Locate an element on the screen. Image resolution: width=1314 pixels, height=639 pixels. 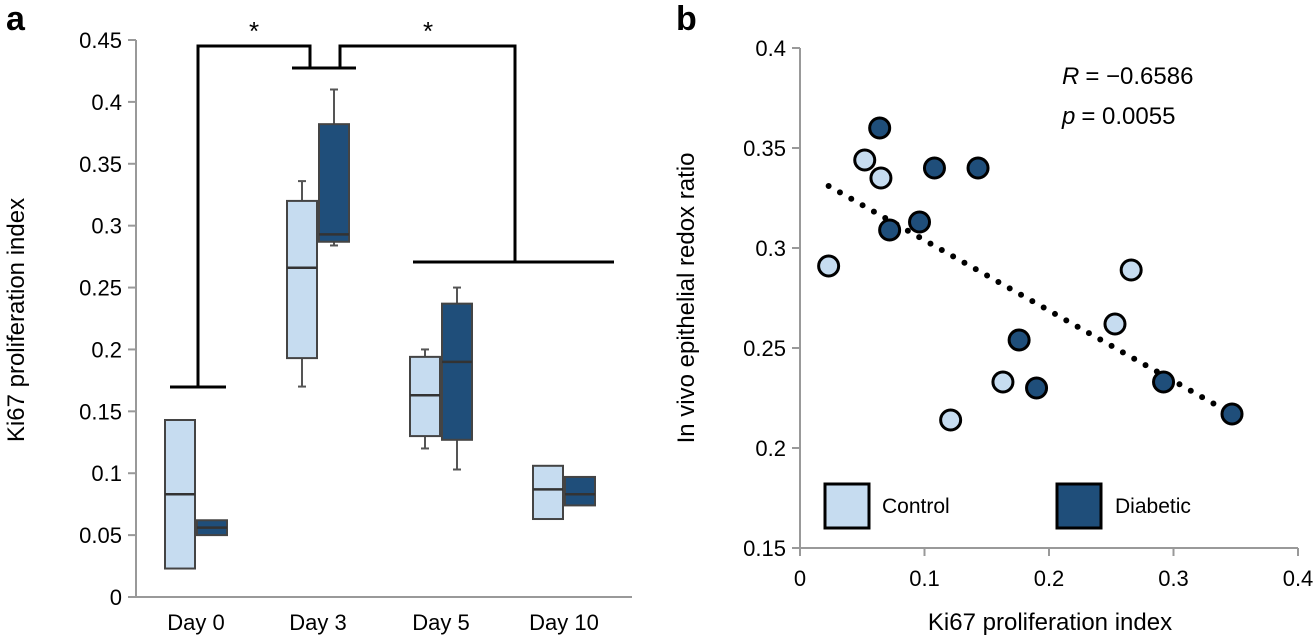
p-annotation: p = 0.0055 is located at coordinates (1118, 116).